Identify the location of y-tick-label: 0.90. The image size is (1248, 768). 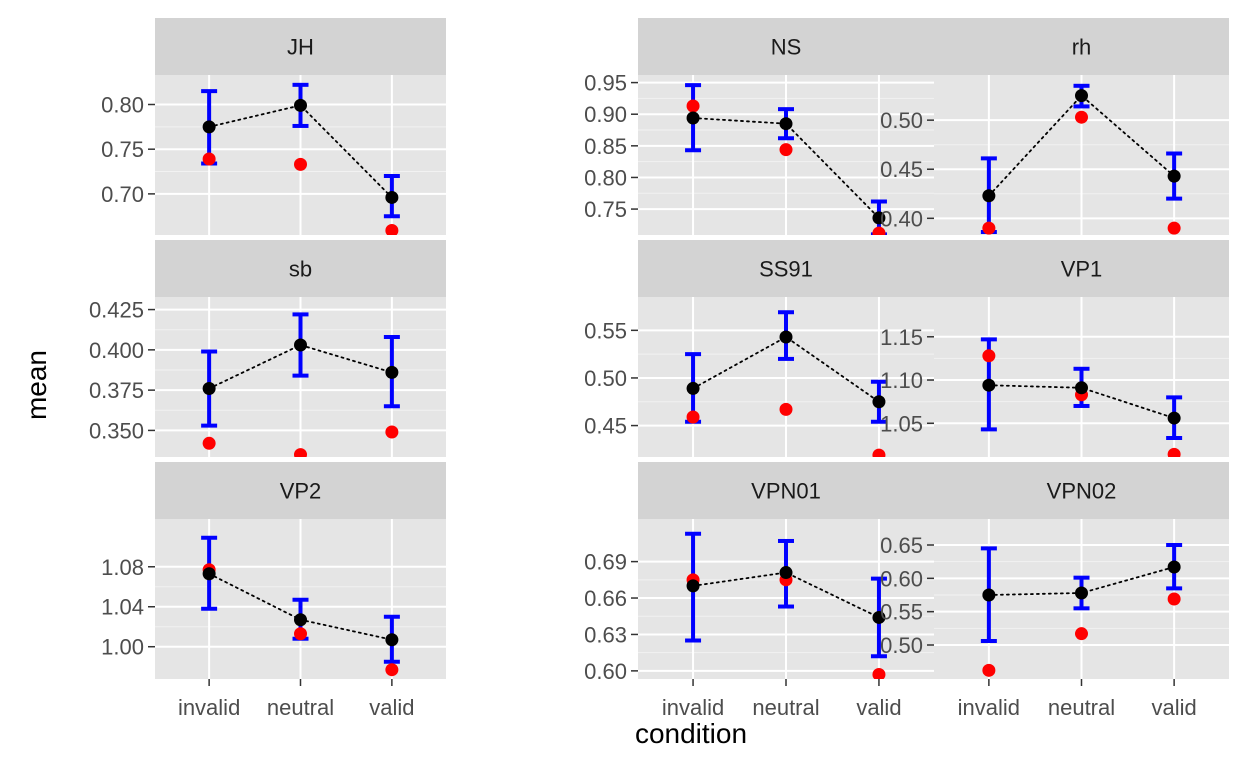
(605, 114).